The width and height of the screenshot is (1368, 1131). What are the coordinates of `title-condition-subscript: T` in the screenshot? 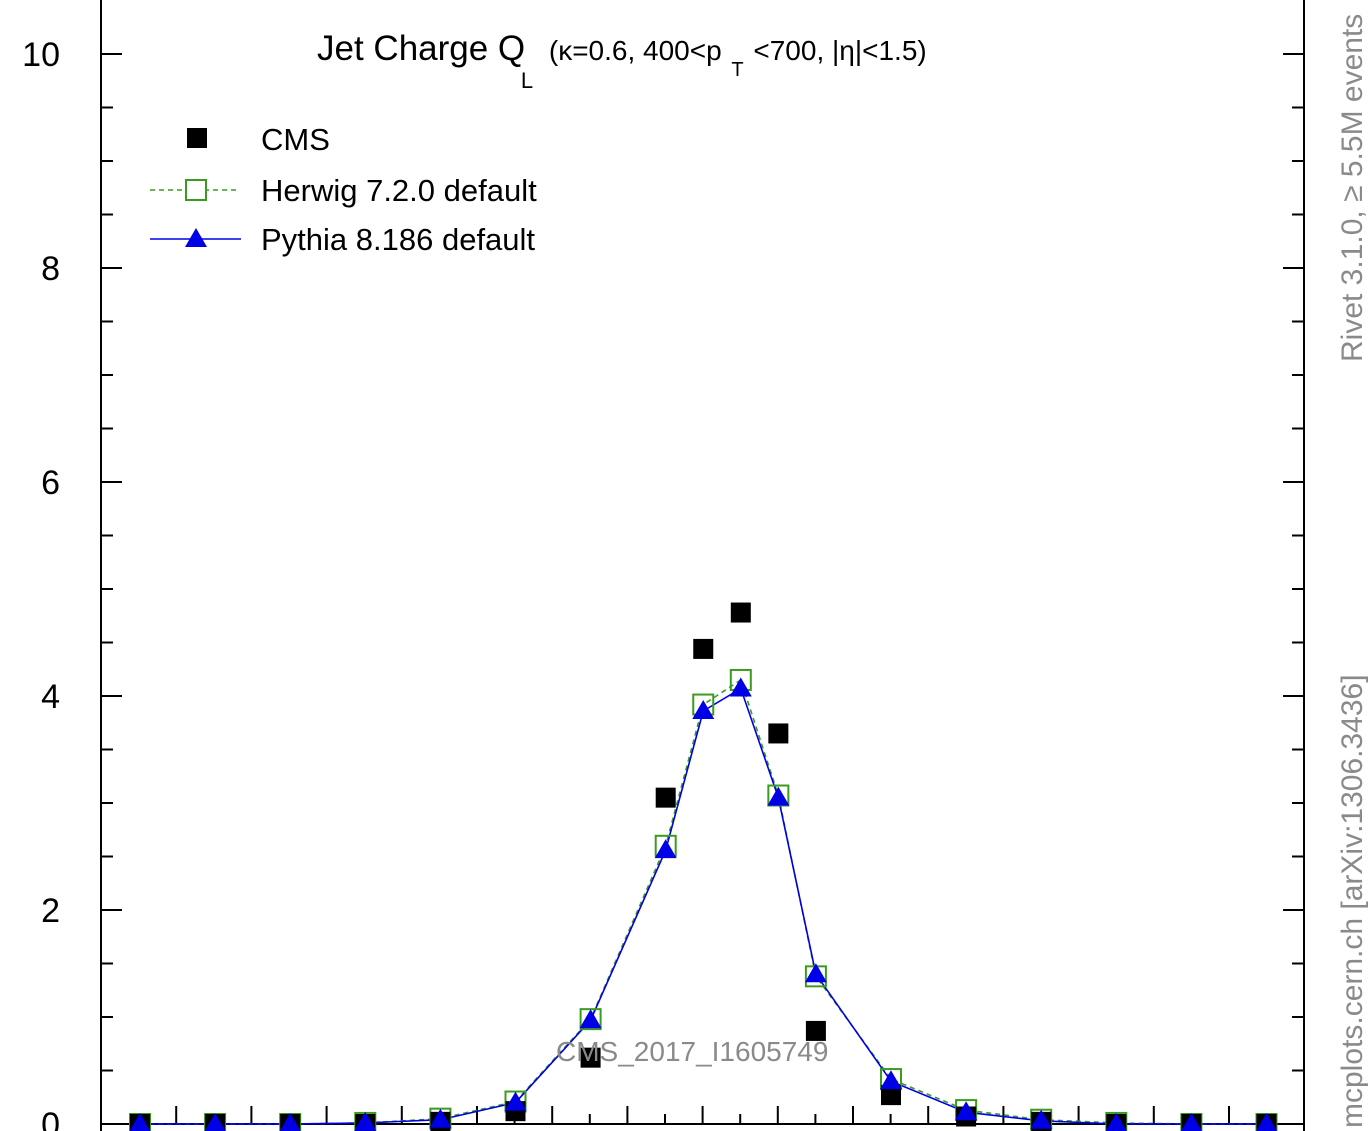 It's located at (737, 70).